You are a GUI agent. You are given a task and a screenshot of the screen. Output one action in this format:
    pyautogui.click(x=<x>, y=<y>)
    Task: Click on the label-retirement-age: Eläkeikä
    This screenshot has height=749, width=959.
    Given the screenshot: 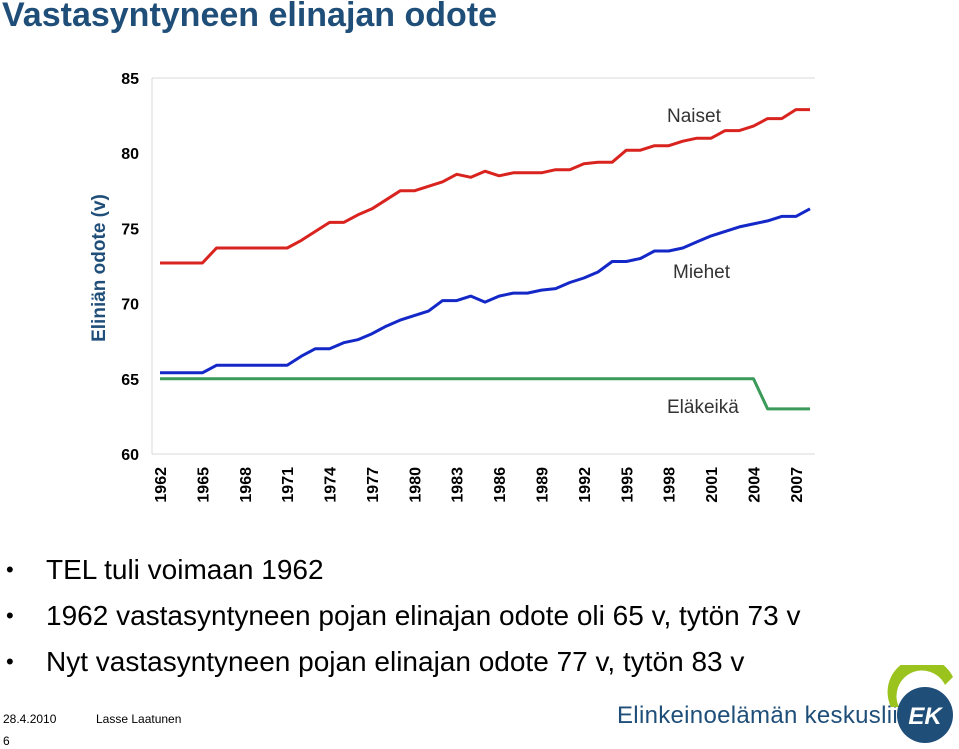 What is the action you would take?
    pyautogui.click(x=703, y=407)
    